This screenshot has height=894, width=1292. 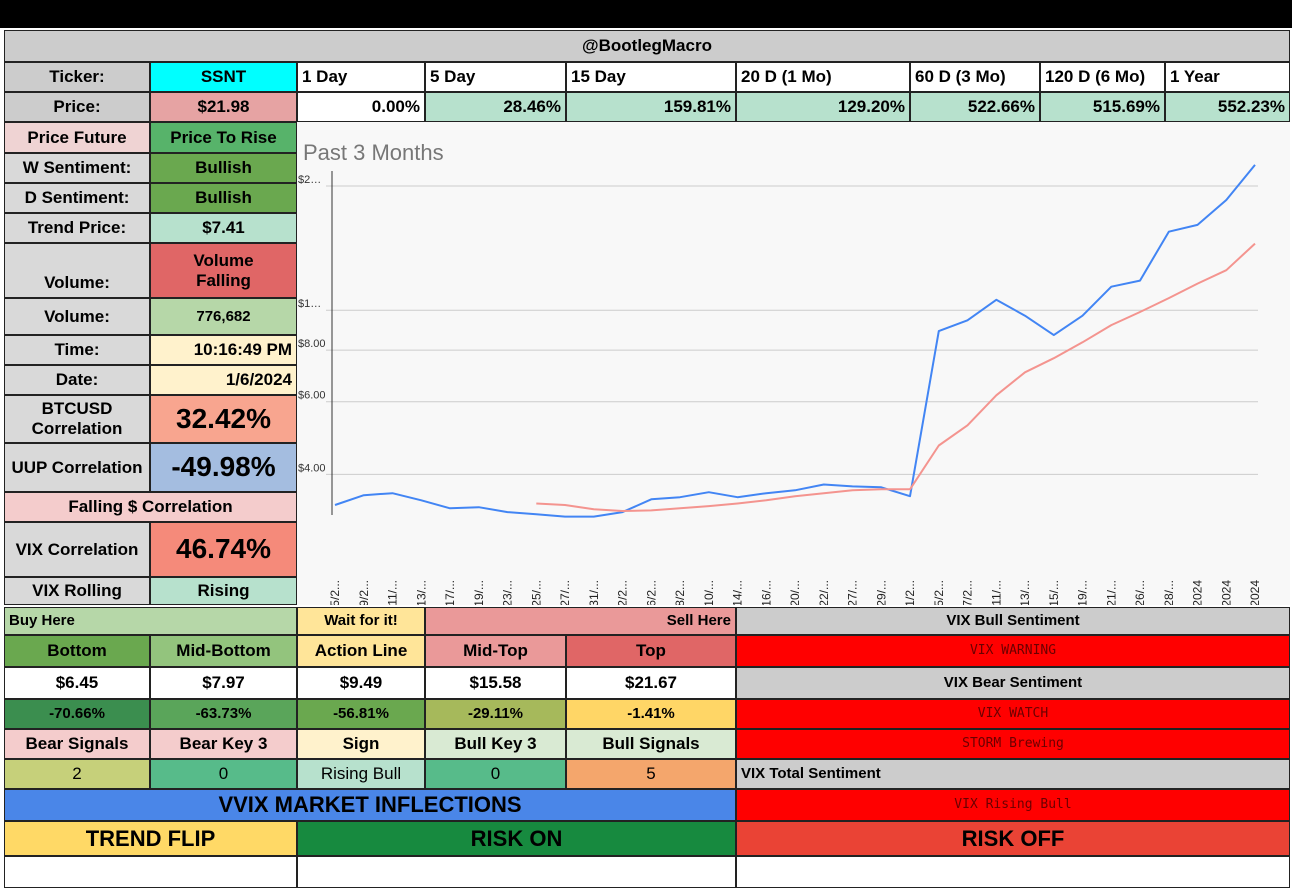 I want to click on level-price: $7.97, so click(x=223, y=683).